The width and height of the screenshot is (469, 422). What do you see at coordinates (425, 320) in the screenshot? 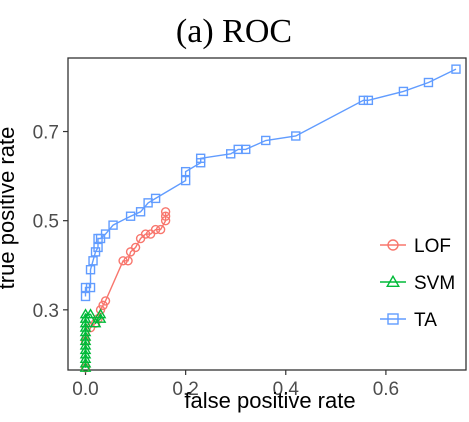
I see `legend-label-ta: TA` at bounding box center [425, 320].